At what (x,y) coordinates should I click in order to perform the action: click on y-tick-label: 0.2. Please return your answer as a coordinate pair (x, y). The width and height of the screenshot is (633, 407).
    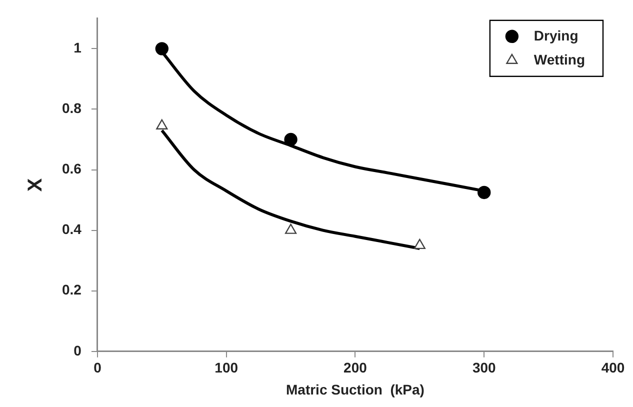
    Looking at the image, I should click on (72, 290).